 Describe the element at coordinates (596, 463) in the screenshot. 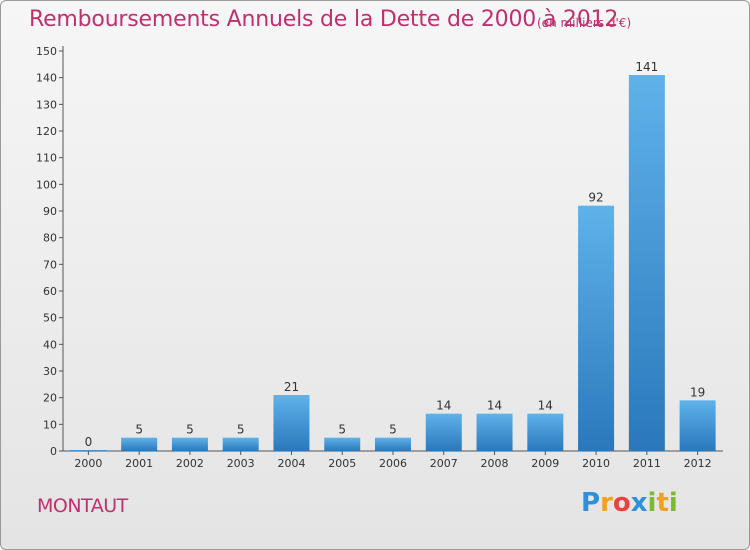

I see `x-tick-label: 2010` at that location.